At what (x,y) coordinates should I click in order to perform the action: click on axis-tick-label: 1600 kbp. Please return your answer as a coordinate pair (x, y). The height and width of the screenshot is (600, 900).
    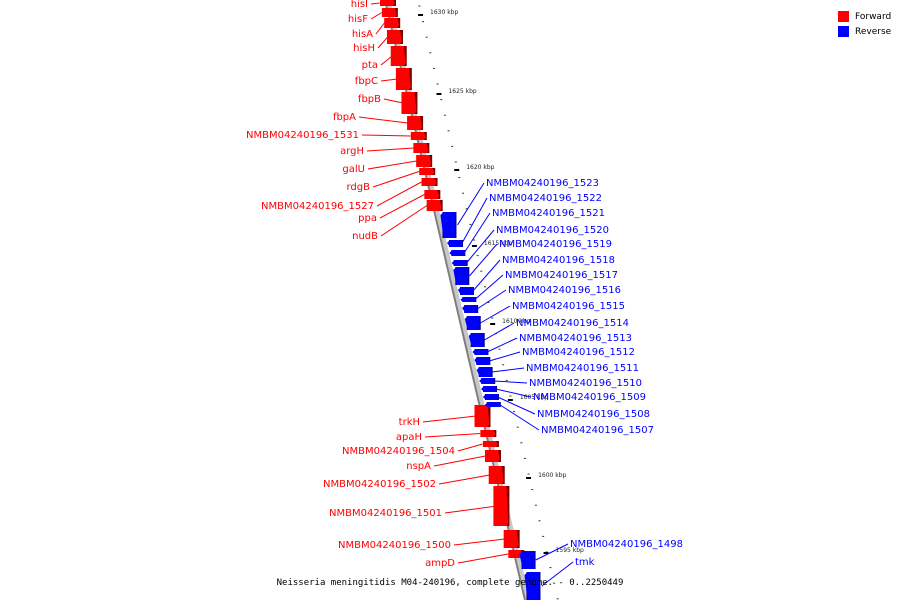
    Looking at the image, I should click on (552, 475).